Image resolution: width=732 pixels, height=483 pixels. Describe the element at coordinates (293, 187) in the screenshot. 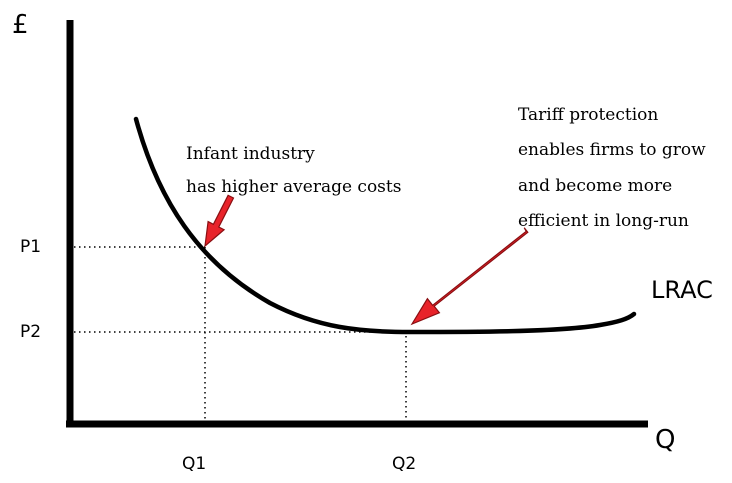

I see `infant-annotation-line-2: has higher average costs` at that location.